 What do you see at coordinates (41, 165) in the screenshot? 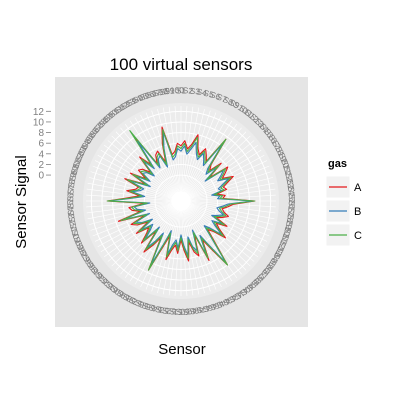
I see `y-tick-label: 2` at bounding box center [41, 165].